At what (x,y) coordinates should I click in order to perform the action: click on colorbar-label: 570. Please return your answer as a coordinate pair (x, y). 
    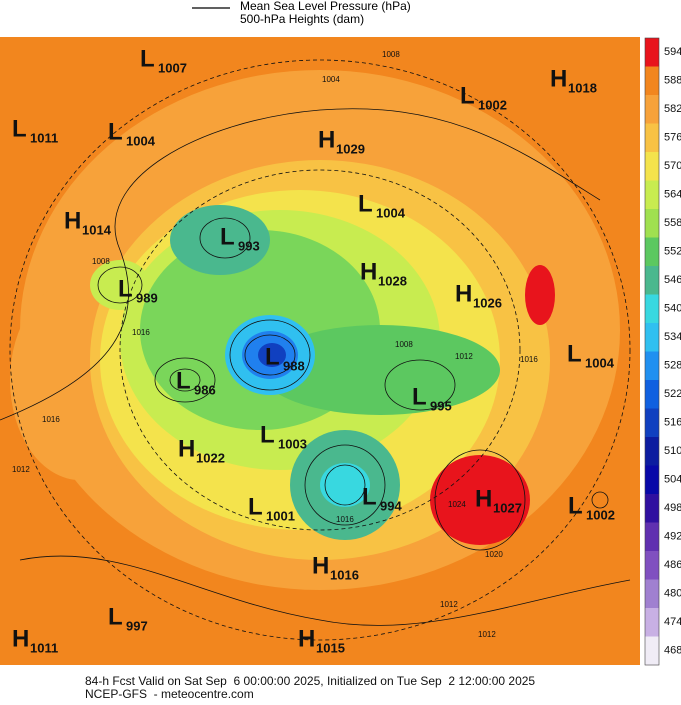
    Looking at the image, I should click on (672, 166).